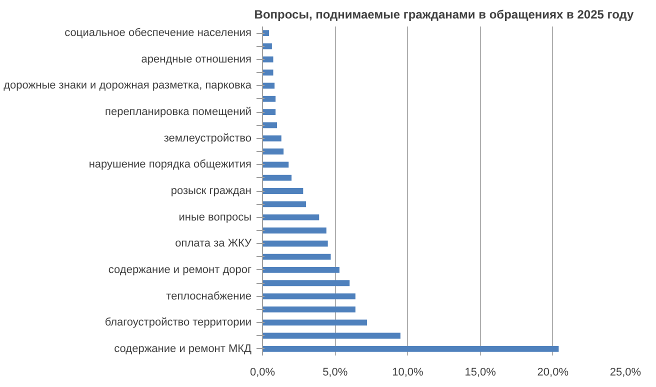 The image size is (656, 387). I want to click on x-tick-label: 0,0%, so click(263, 372).